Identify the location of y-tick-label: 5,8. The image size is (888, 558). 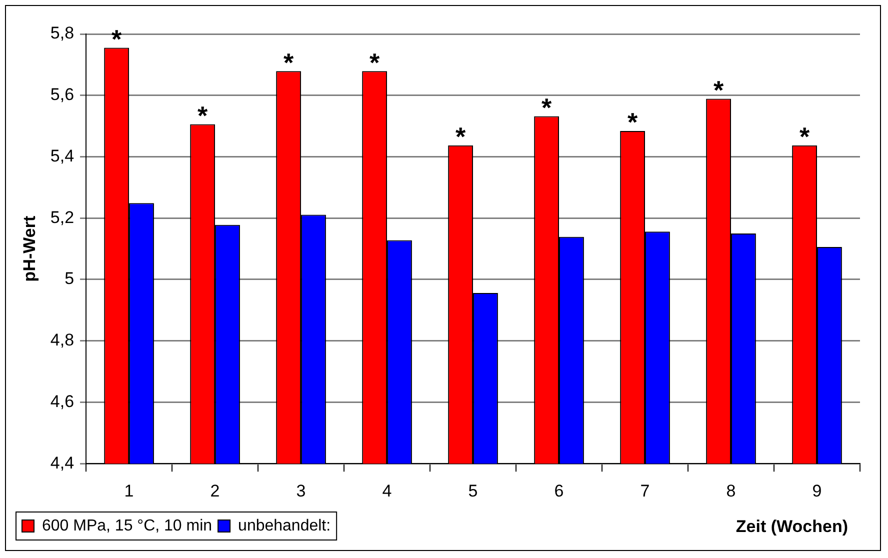
(62, 33).